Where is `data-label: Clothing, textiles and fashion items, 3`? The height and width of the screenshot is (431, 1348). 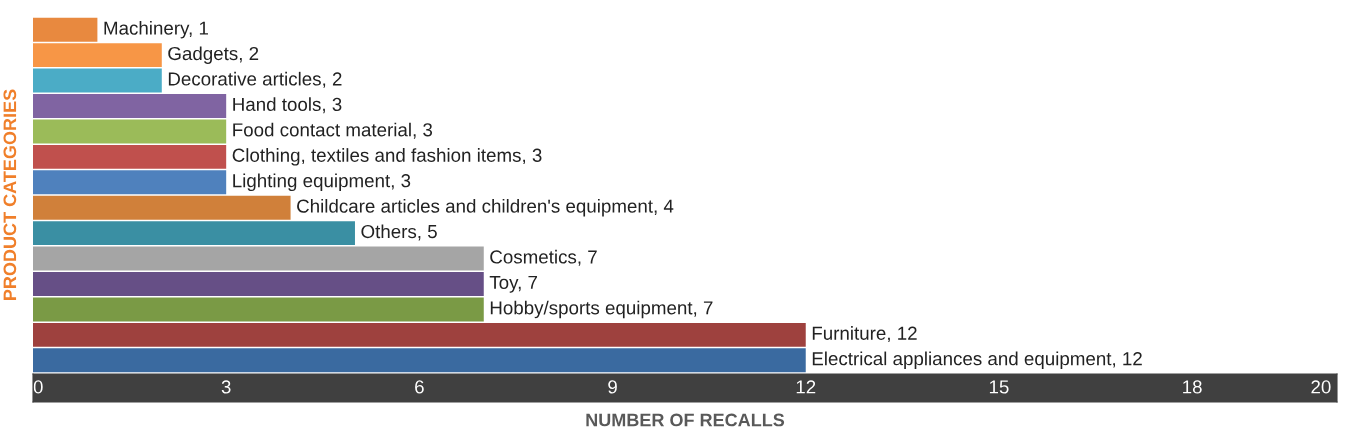 data-label: Clothing, textiles and fashion items, 3 is located at coordinates (387, 157).